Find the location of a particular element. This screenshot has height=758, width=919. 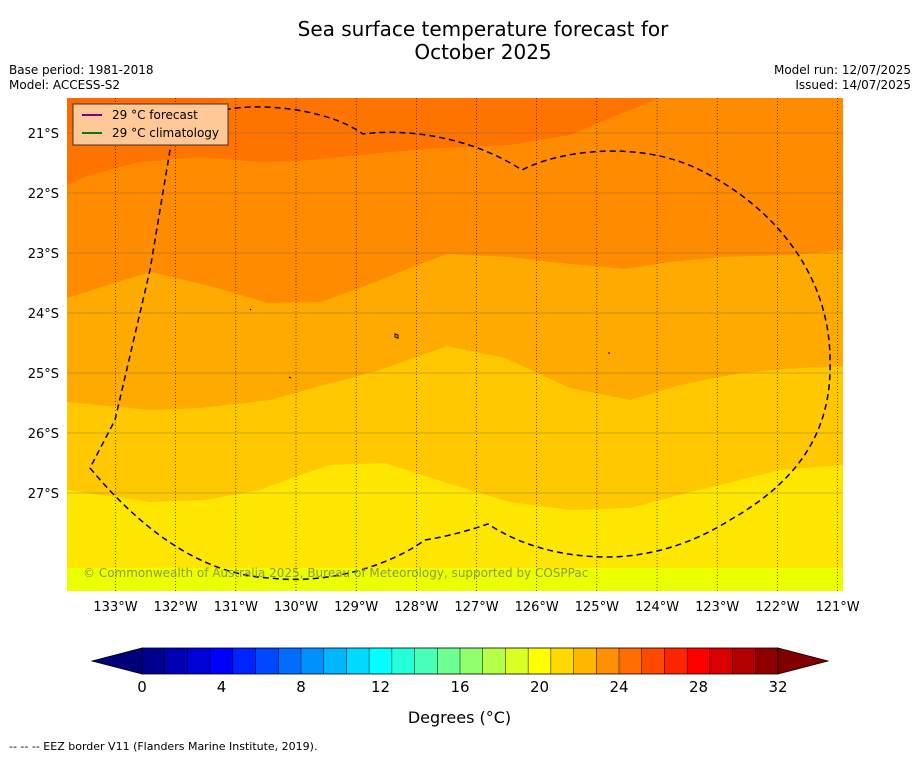

longitude-label: 122°W is located at coordinates (777, 607).